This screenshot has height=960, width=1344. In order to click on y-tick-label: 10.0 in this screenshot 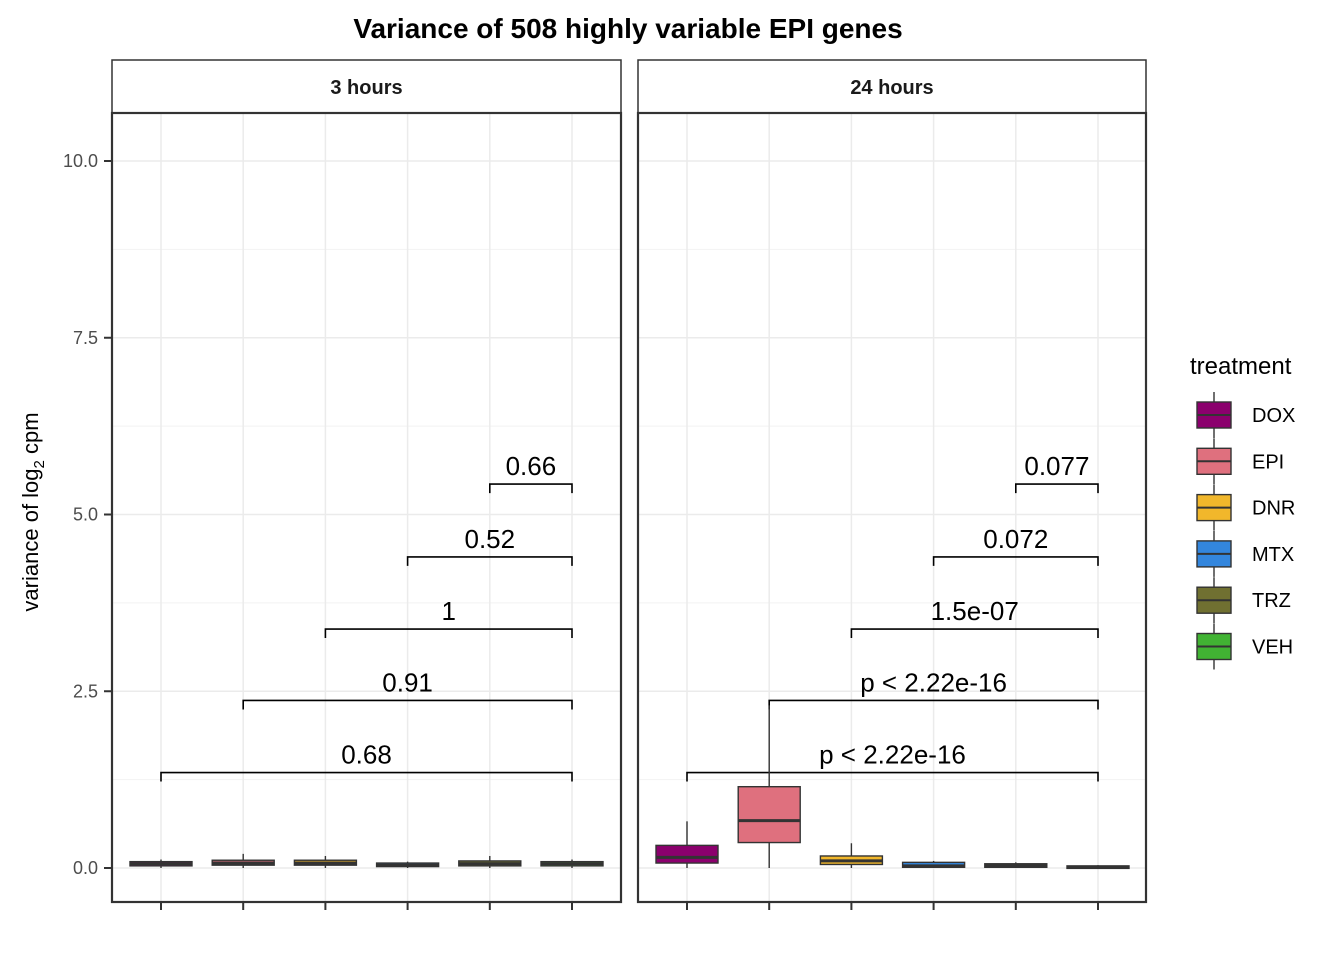, I will do `click(80, 161)`.